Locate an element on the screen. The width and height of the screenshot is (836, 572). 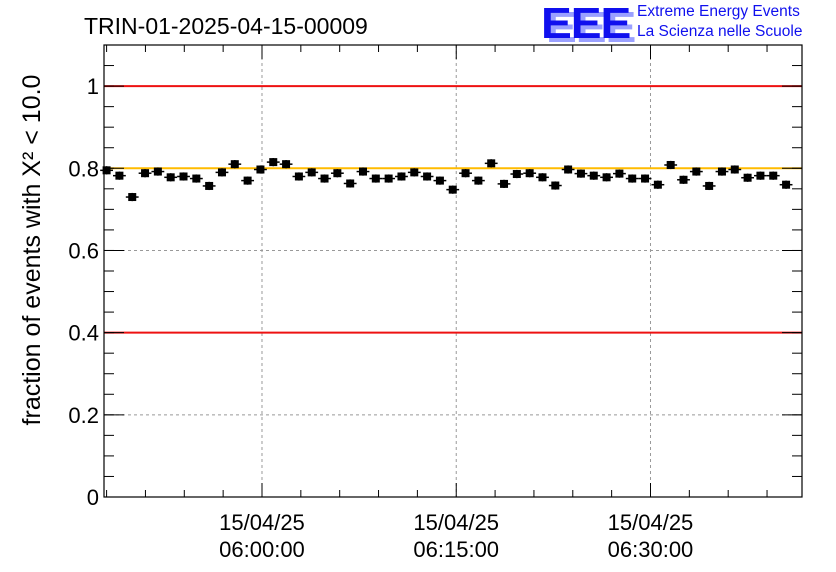
chart-title: TRIN-01-2025-04-15-00009 is located at coordinates (226, 26).